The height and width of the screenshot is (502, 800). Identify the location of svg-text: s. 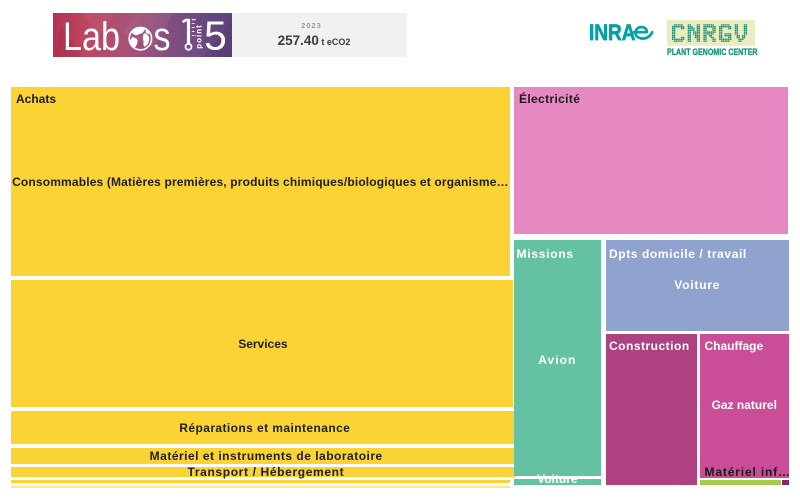
(162, 36).